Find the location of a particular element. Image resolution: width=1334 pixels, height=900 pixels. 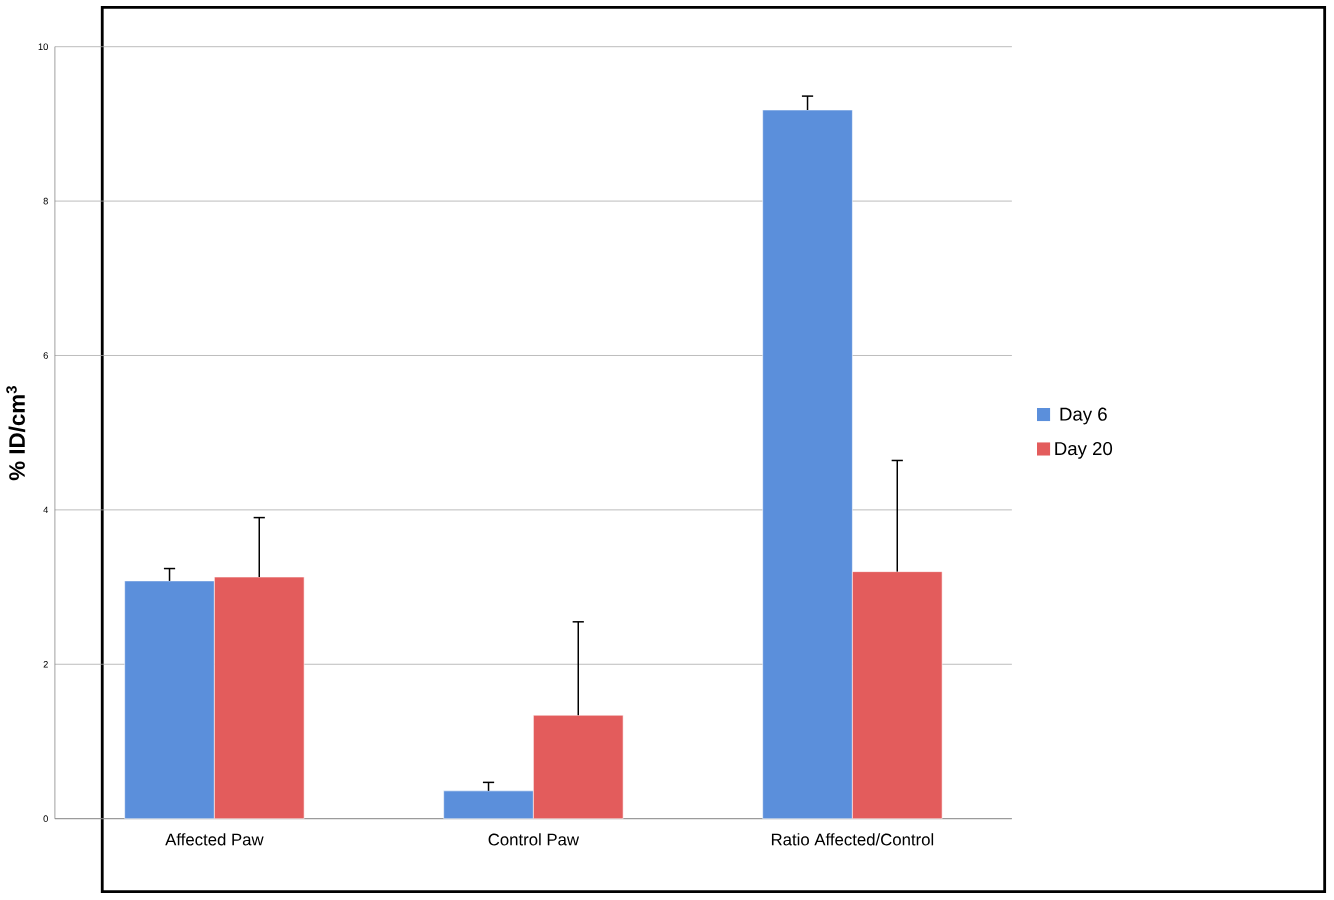

y-axis-title: % ID/cm$^{3}$ is located at coordinates (16, 432).